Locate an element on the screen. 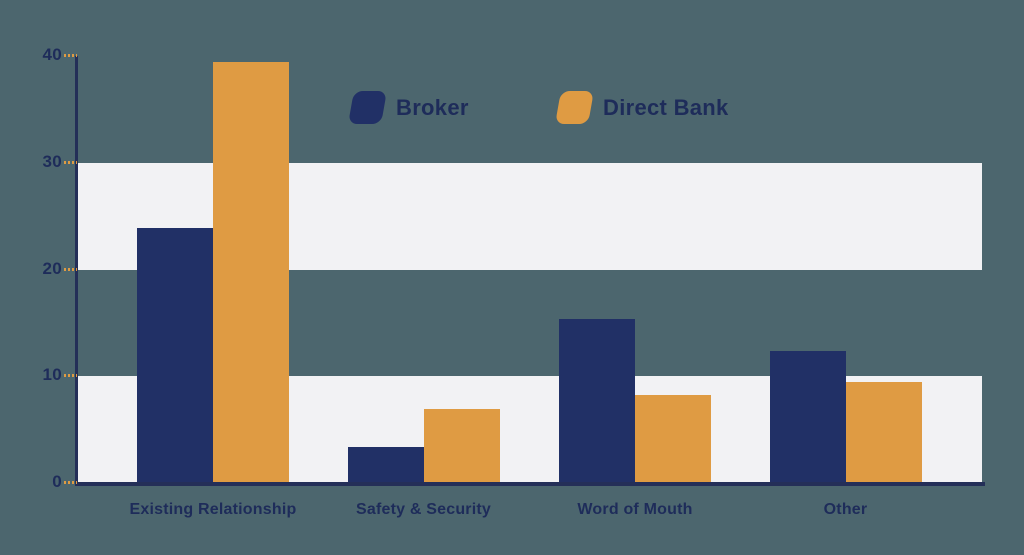  bar-broker-existing-relationship is located at coordinates (175, 355).